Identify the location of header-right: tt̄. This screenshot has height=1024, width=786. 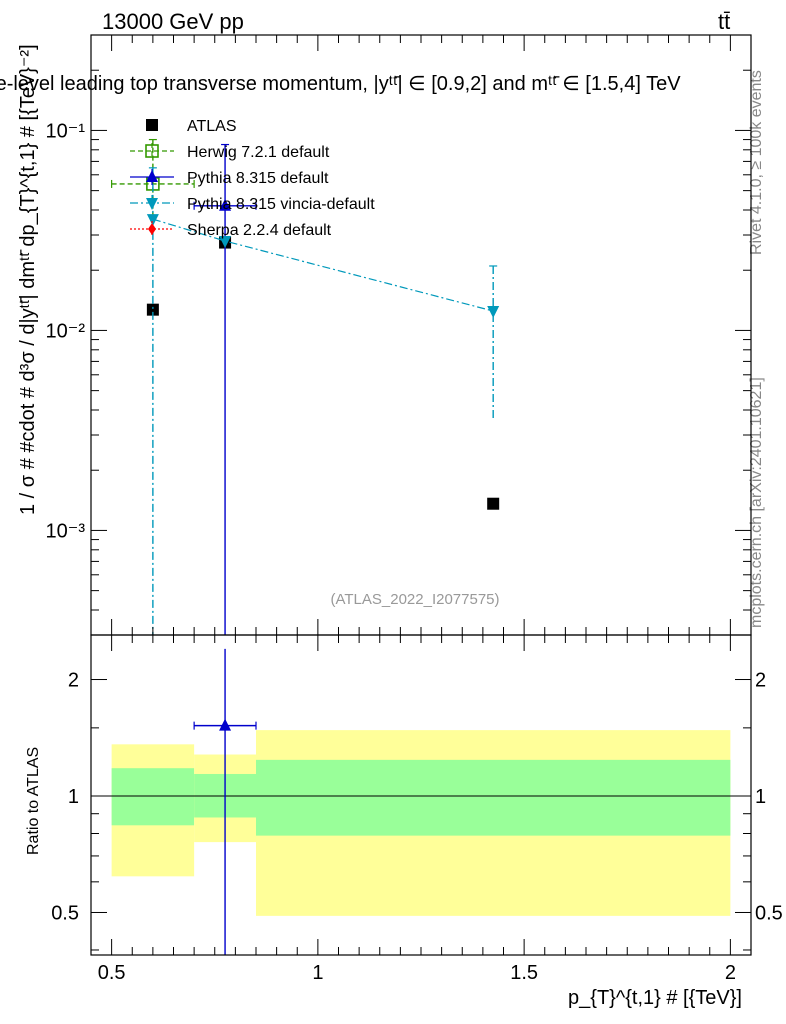
(724, 21).